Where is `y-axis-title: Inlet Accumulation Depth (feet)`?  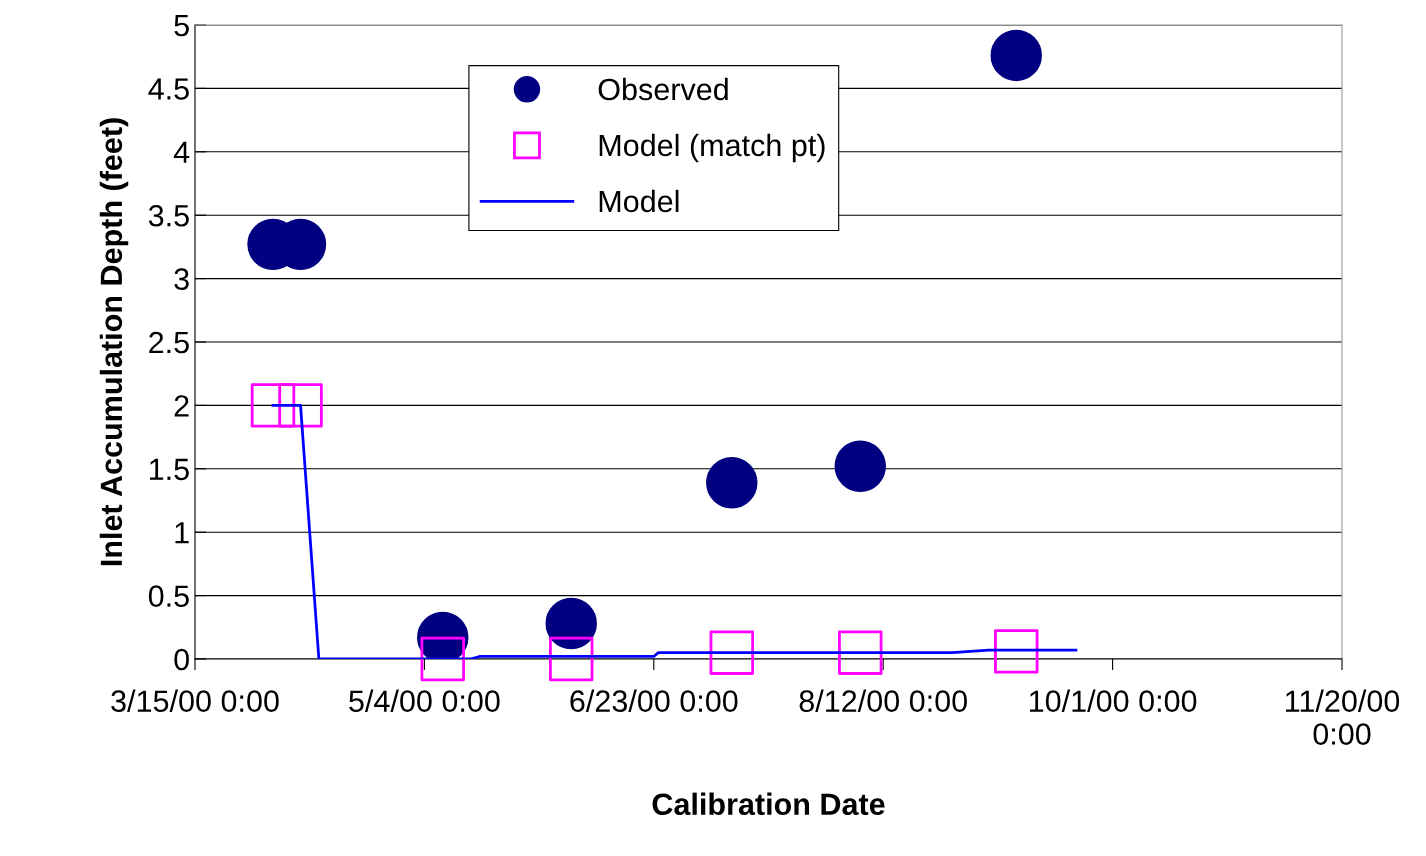
y-axis-title: Inlet Accumulation Depth (feet) is located at coordinates (114, 342).